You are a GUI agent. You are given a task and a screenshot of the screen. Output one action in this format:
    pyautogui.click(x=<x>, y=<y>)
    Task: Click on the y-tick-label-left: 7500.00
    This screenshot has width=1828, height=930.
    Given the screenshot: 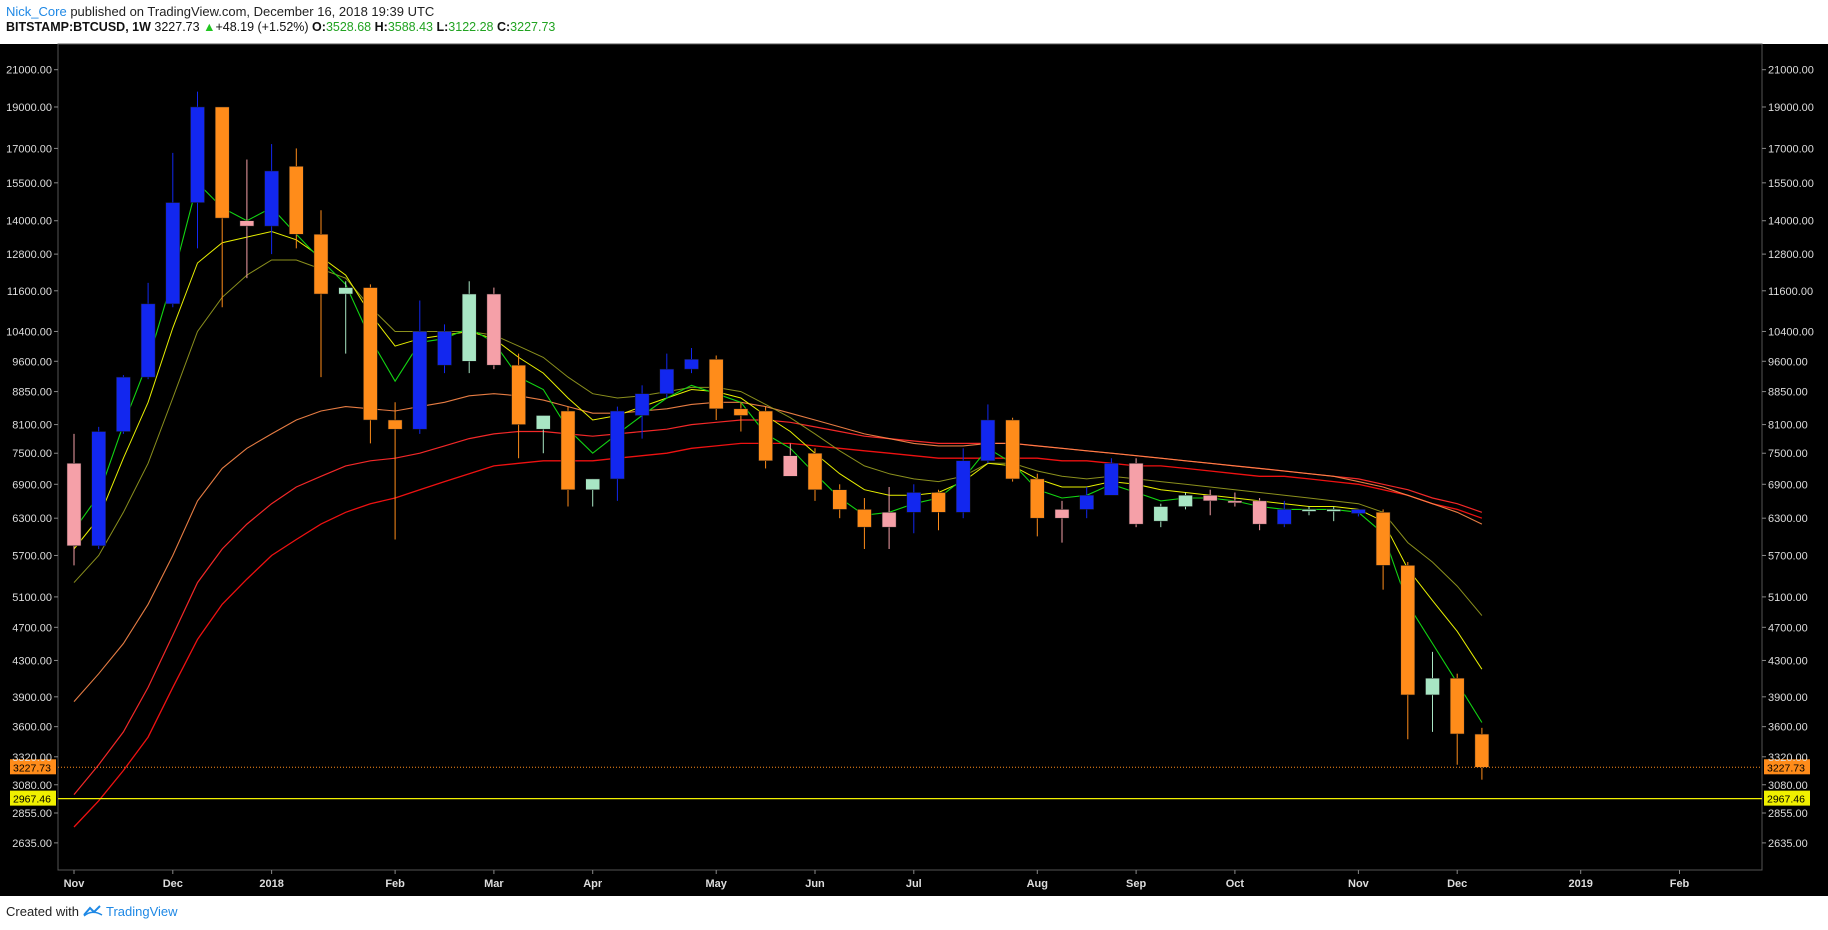 What is the action you would take?
    pyautogui.click(x=32, y=454)
    